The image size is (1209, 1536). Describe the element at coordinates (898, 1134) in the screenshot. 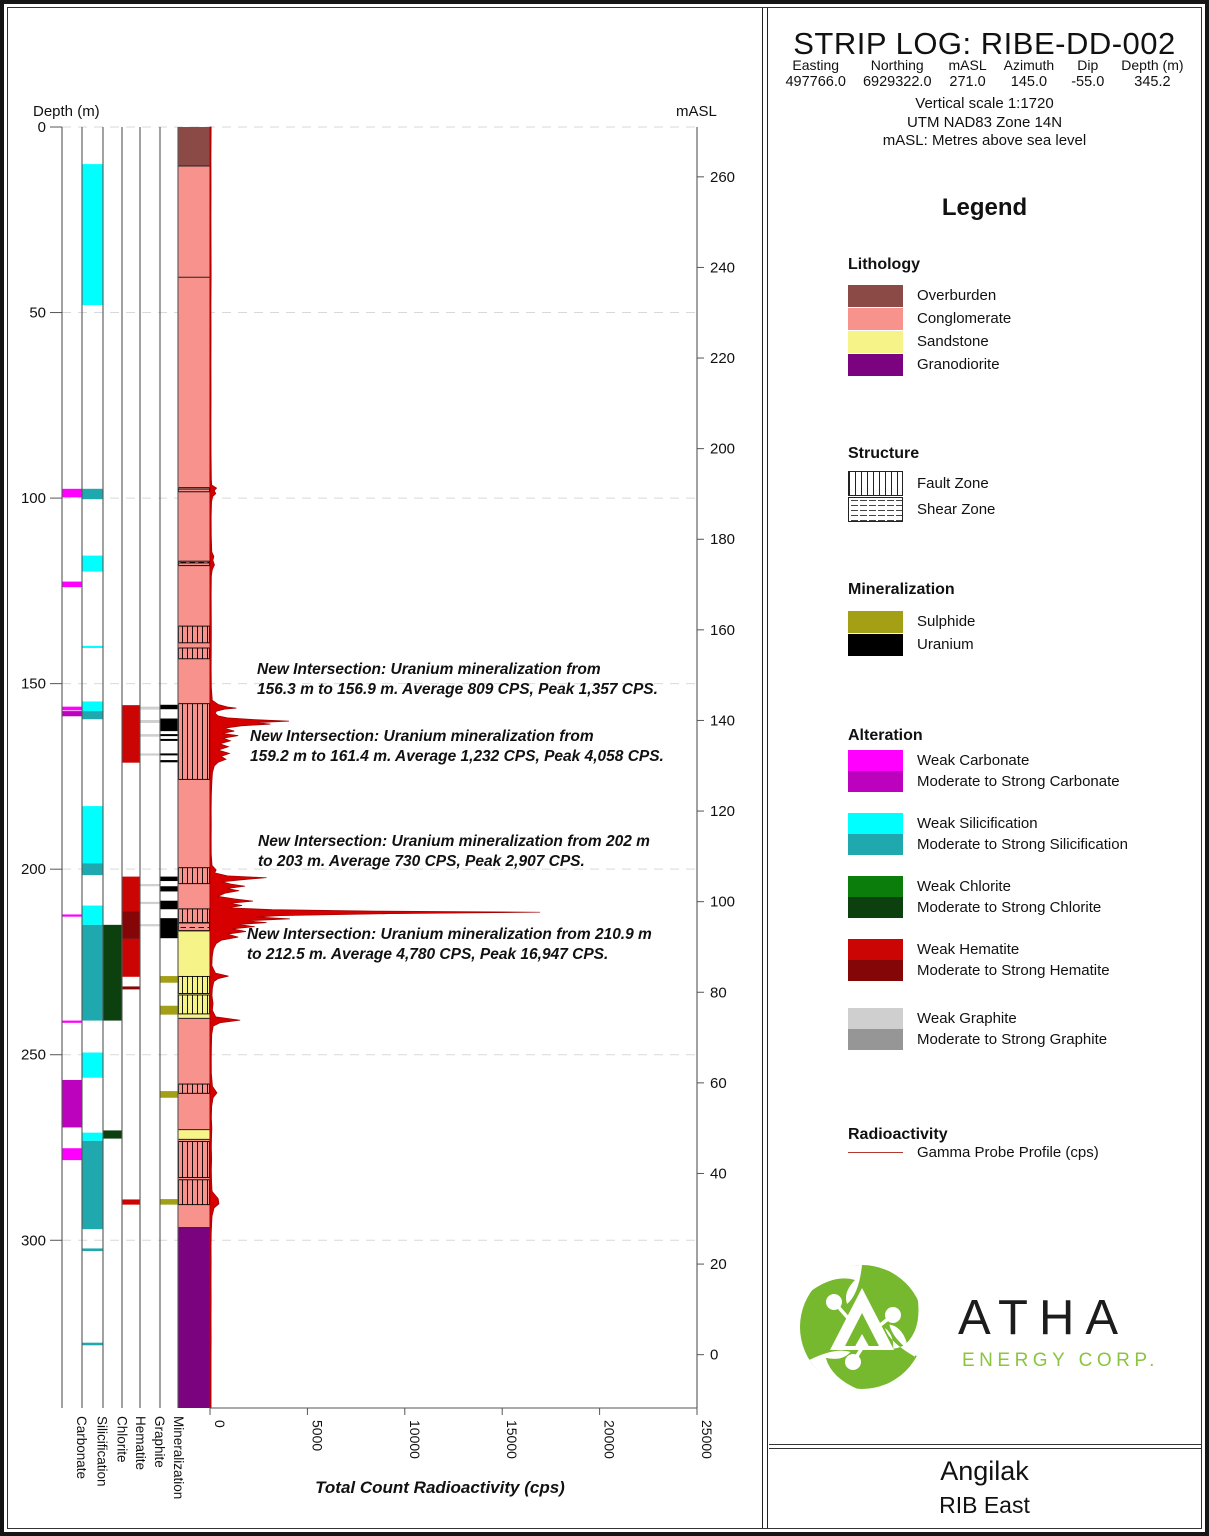

I see `legend-section-header: Radioactivity` at that location.